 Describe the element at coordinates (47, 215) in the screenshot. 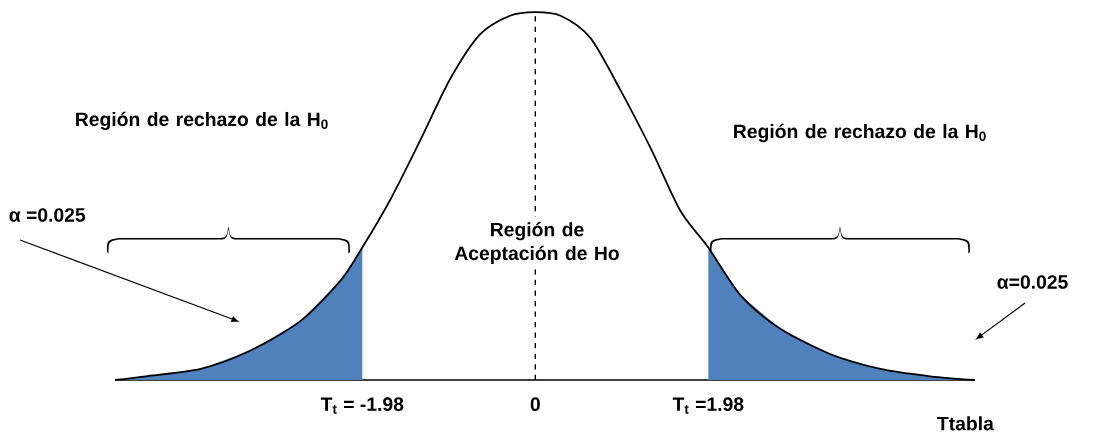

I see `text: α =0.025` at that location.